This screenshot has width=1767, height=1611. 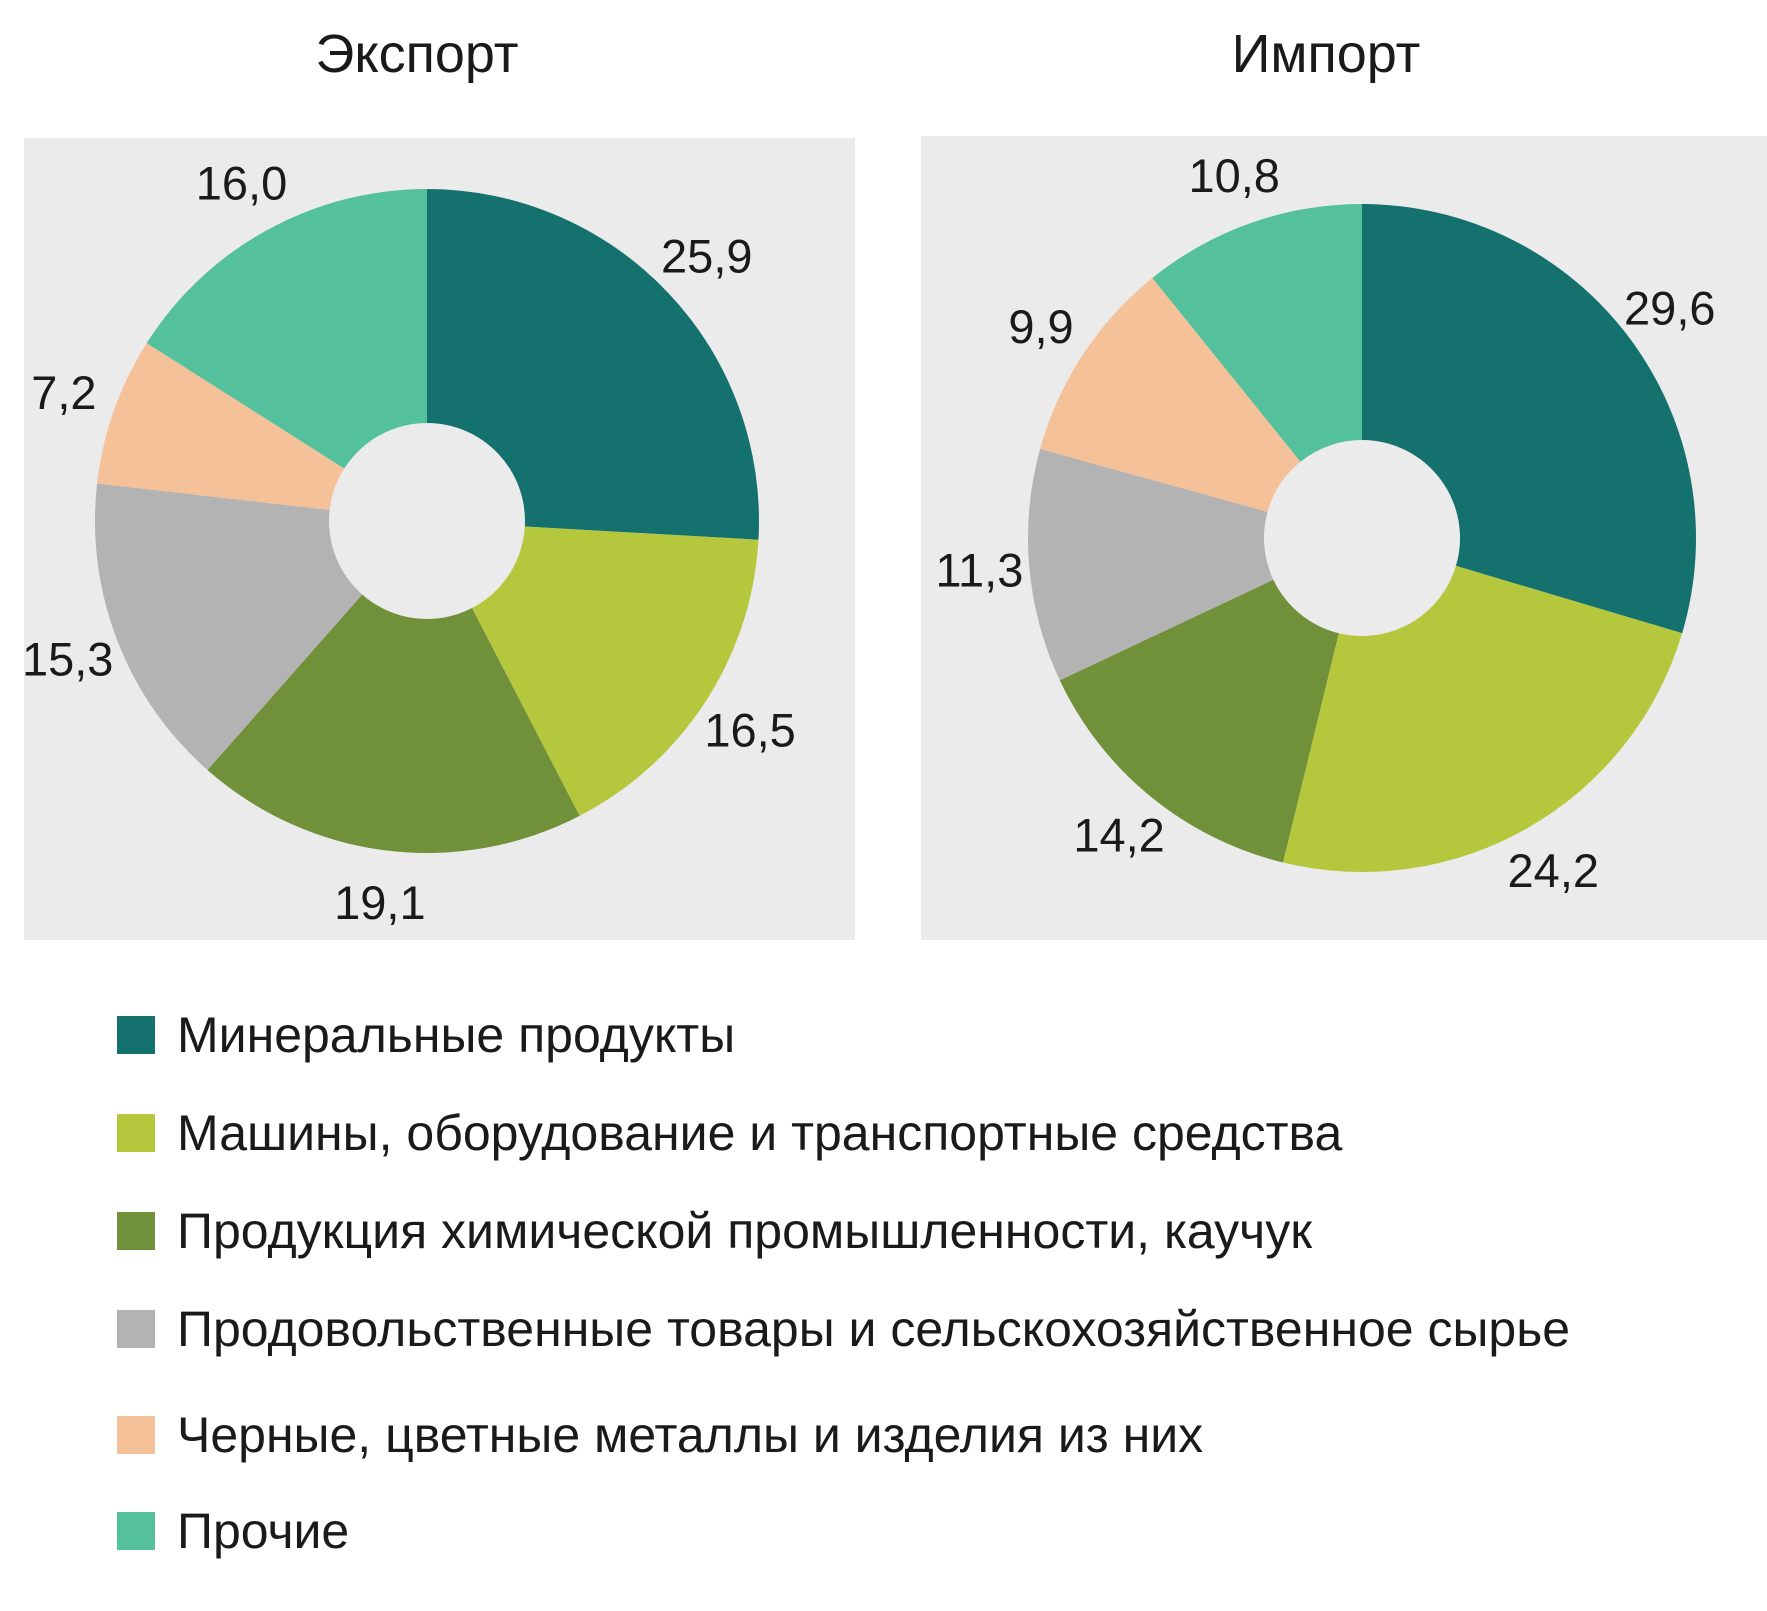 I want to click on legend-item-metals: Черные, цветные металлы и изделия из них, so click(x=660, y=1435).